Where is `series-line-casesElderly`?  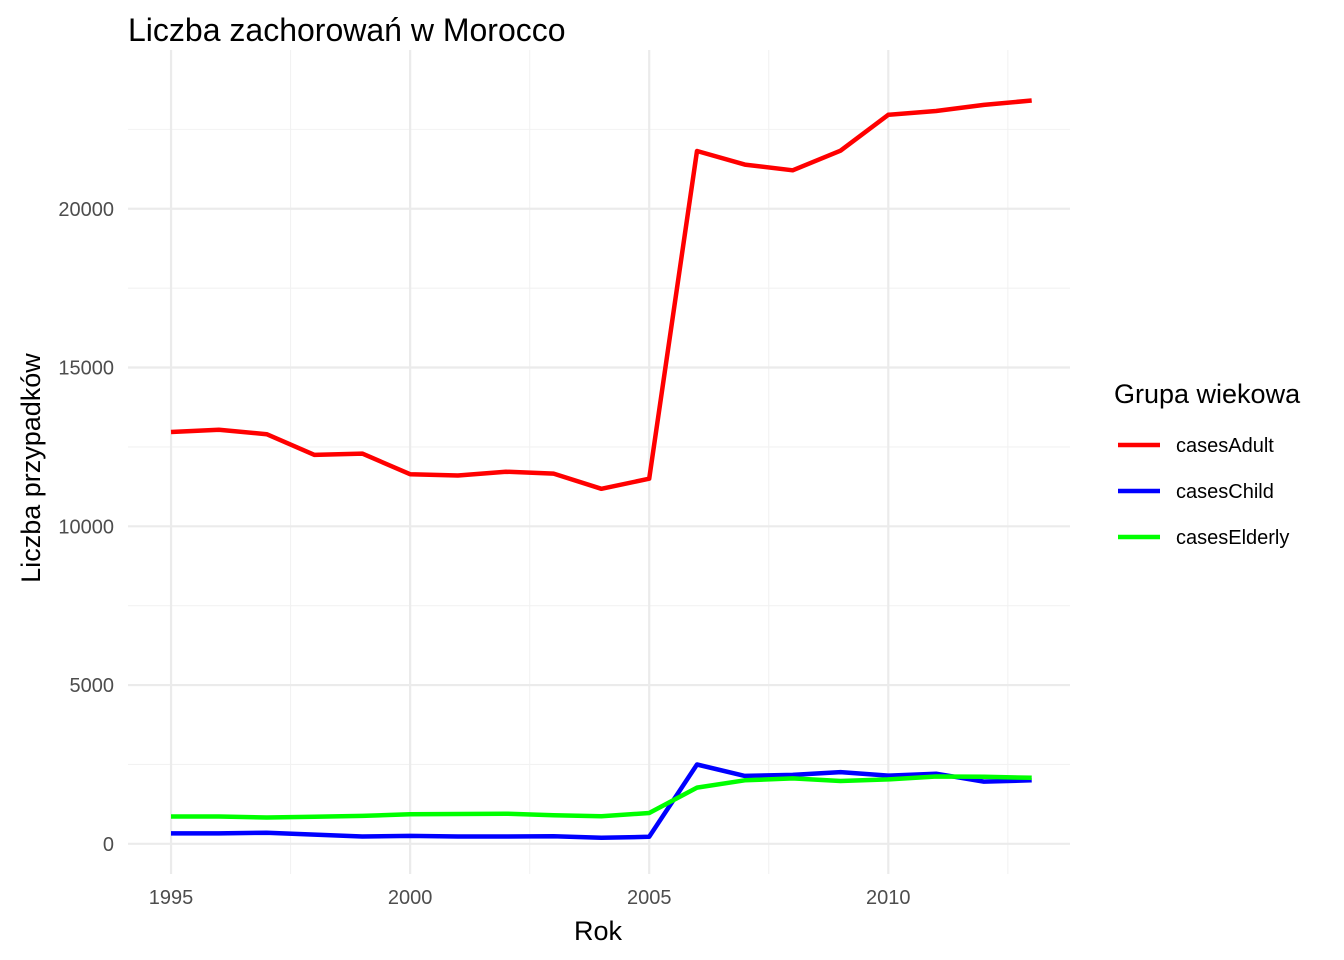 series-line-casesElderly is located at coordinates (601, 797).